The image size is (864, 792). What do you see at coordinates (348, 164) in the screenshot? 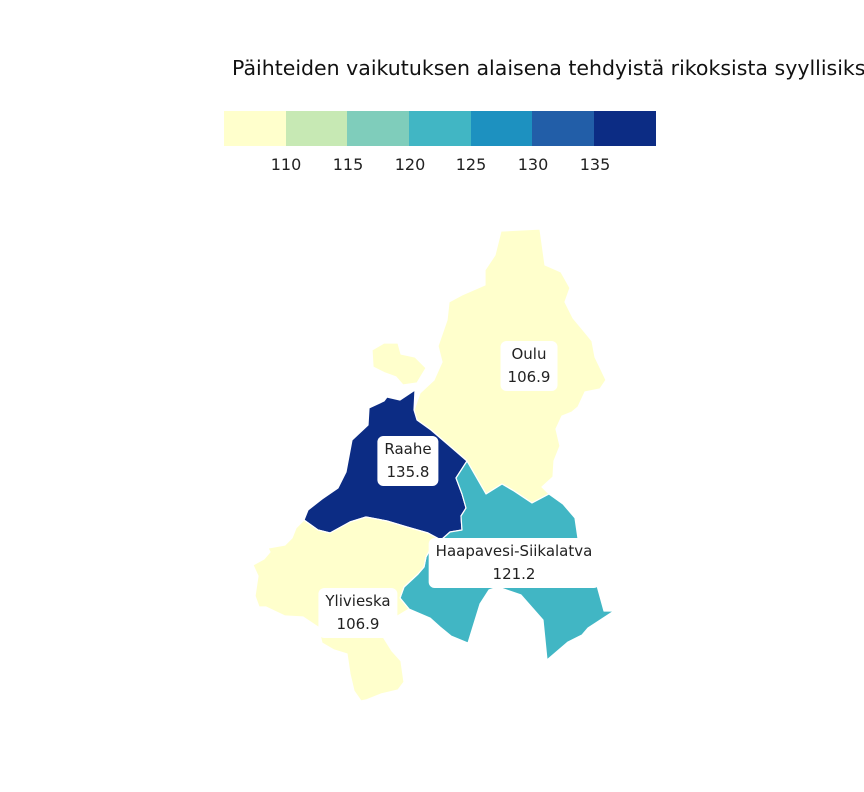
I see `legend-tick-115: 115` at bounding box center [348, 164].